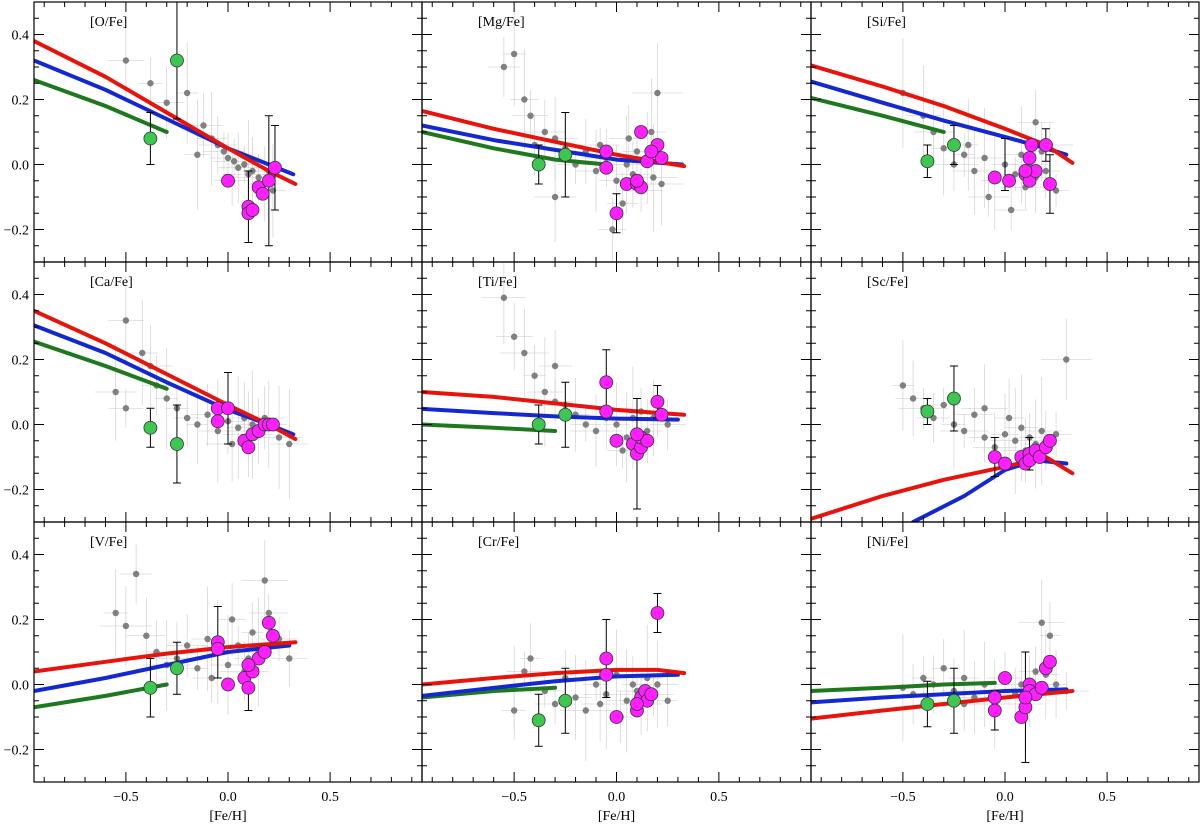 Image resolution: width=1200 pixels, height=826 pixels. I want to click on panel-title: [Ti/Fe], so click(497, 282).